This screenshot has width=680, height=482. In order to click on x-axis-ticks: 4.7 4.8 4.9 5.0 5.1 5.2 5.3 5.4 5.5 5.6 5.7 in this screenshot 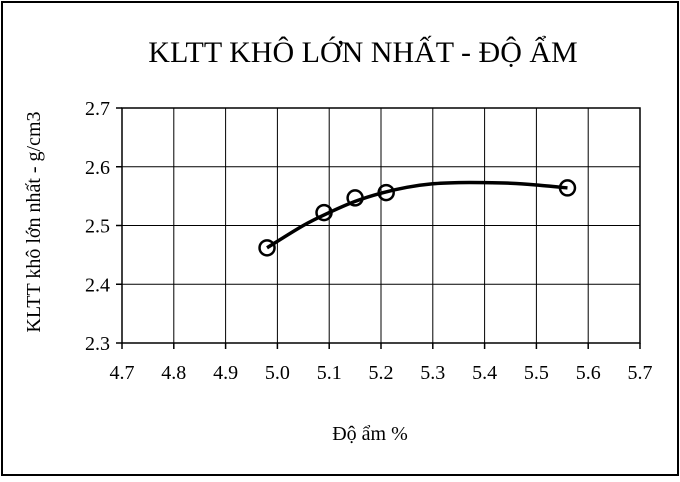, I will do `click(381, 363)`.